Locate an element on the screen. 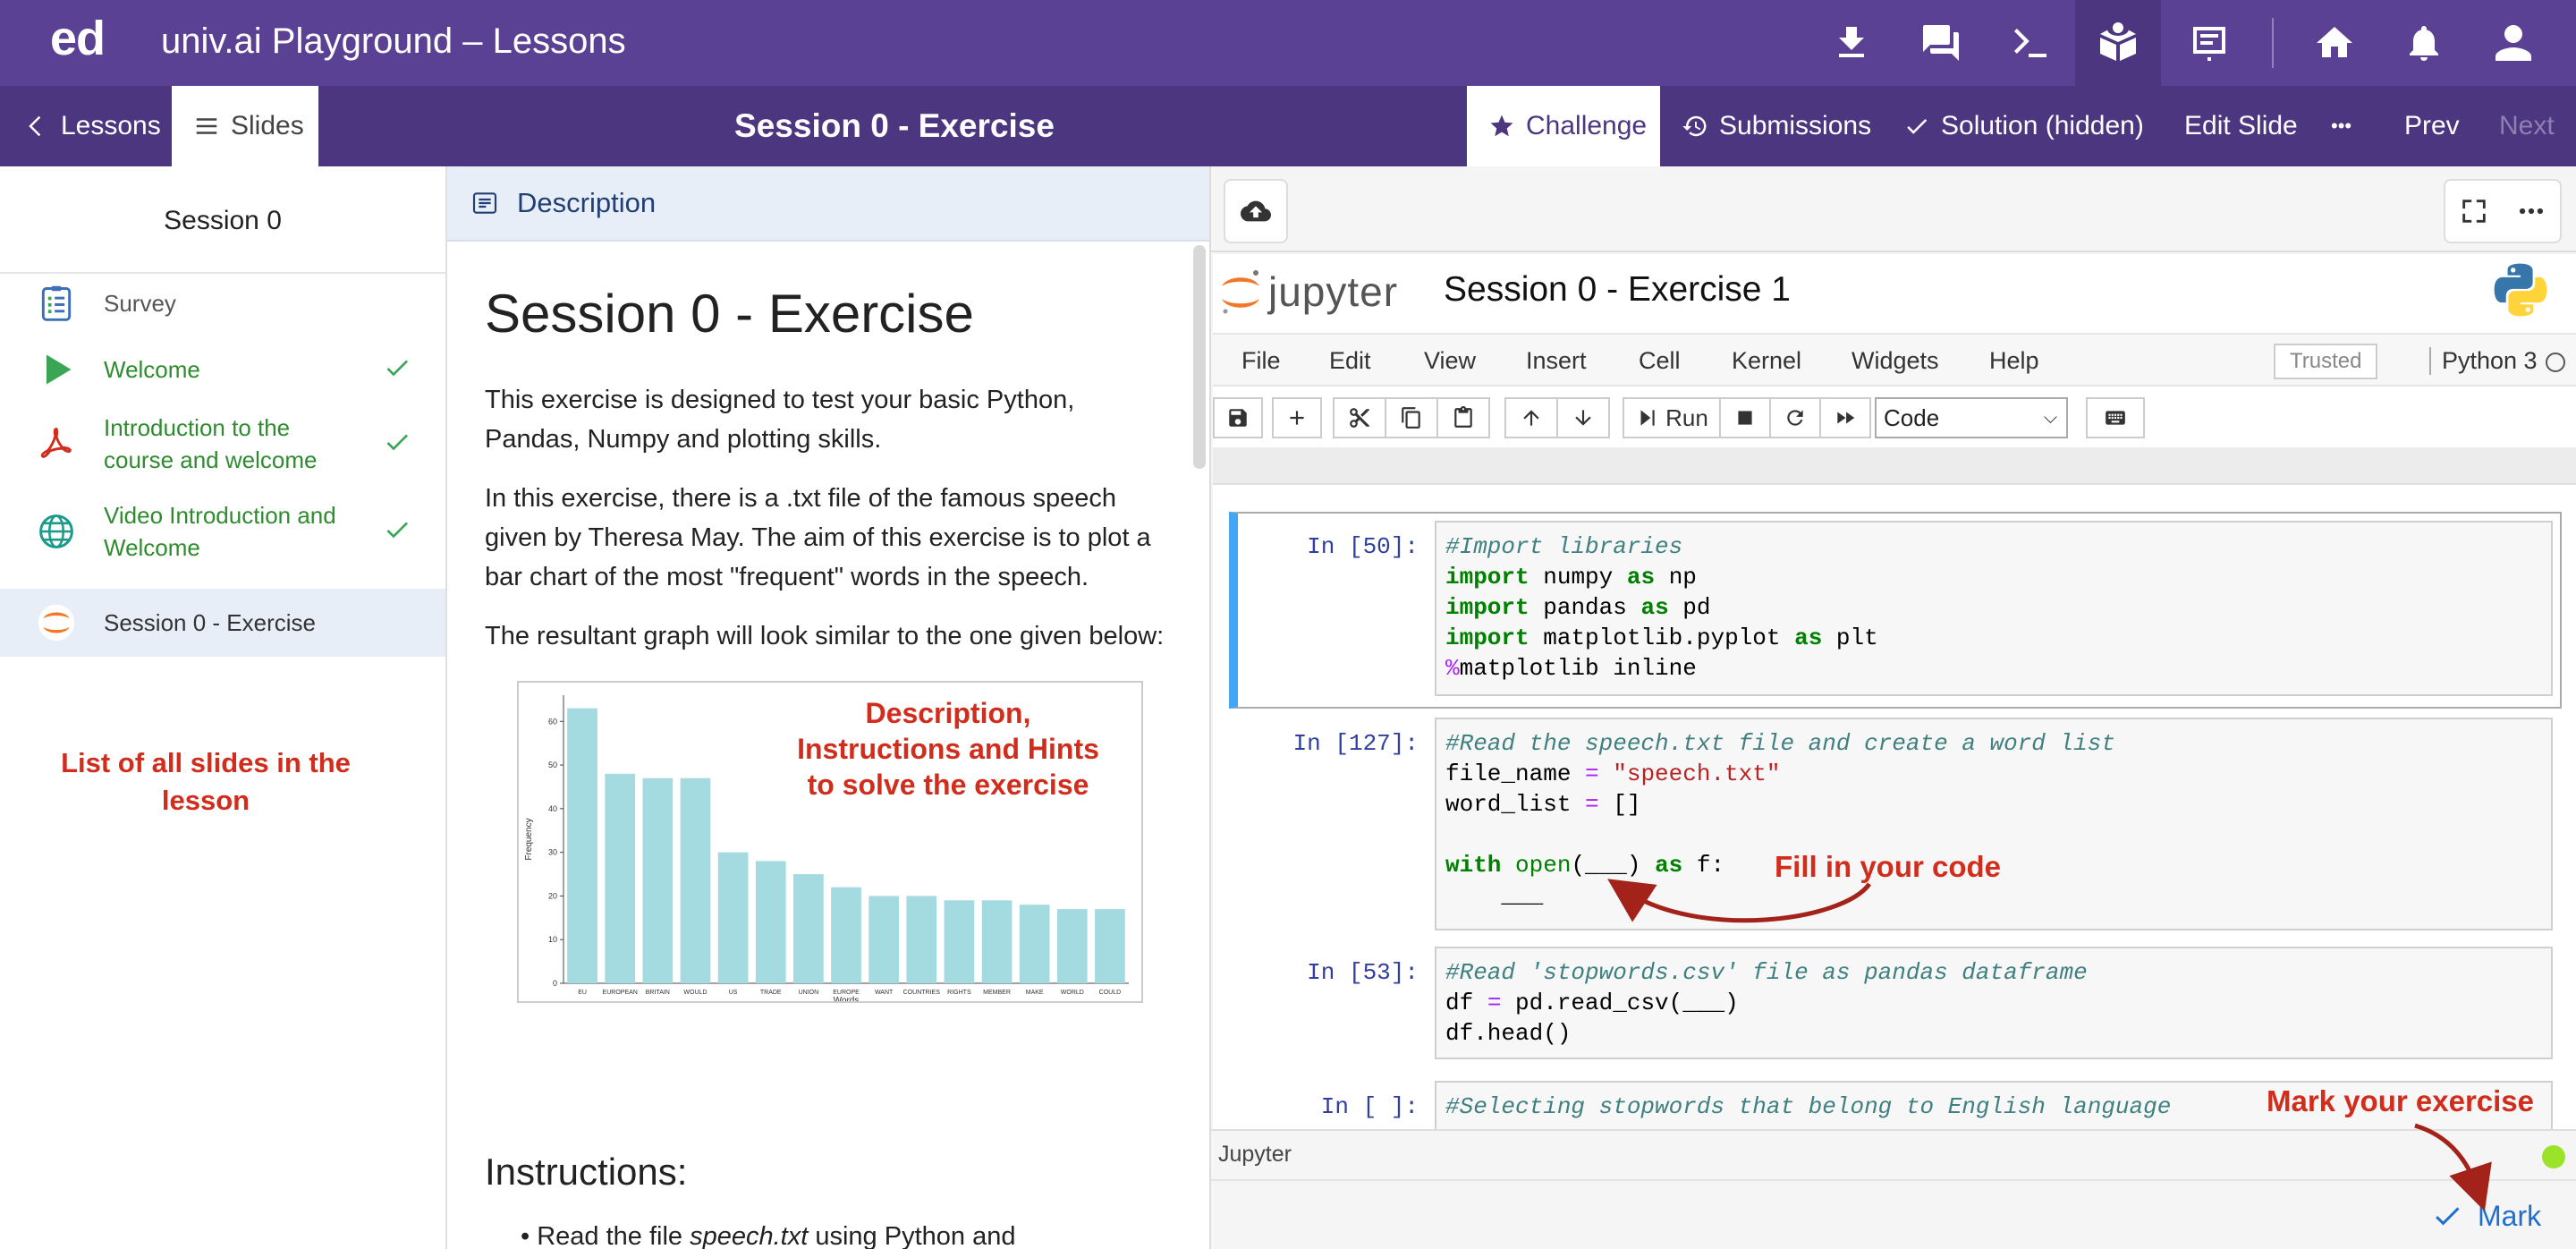 This screenshot has height=1249, width=2576. menu-icon is located at coordinates (206, 126).